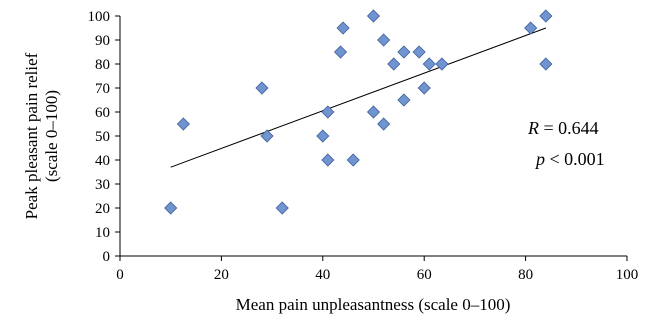  I want to click on x-tick-label: 100, so click(627, 275).